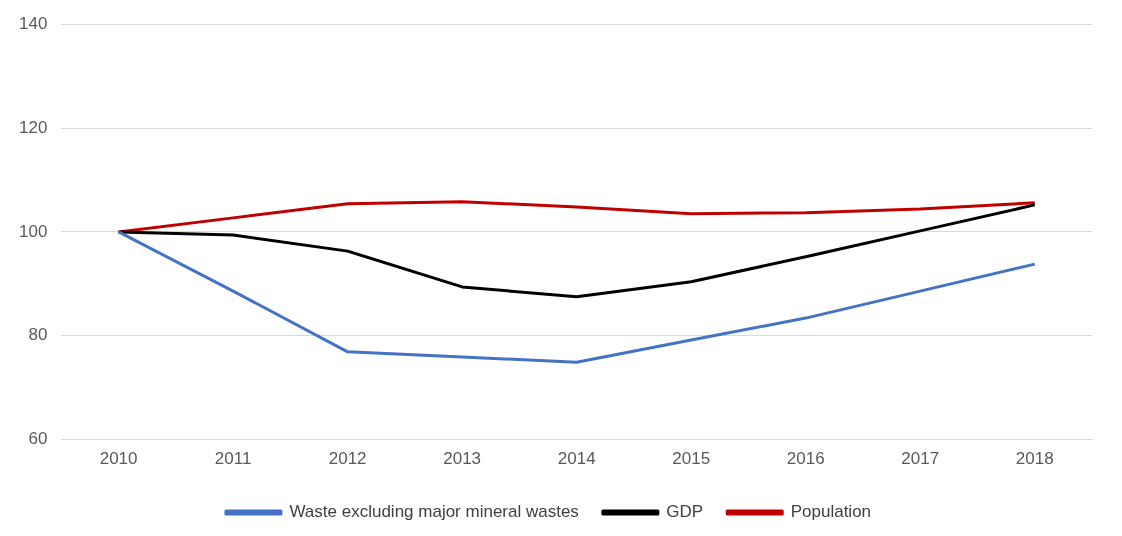 The width and height of the screenshot is (1122, 536). I want to click on x-tick-label: 2011, so click(233, 459).